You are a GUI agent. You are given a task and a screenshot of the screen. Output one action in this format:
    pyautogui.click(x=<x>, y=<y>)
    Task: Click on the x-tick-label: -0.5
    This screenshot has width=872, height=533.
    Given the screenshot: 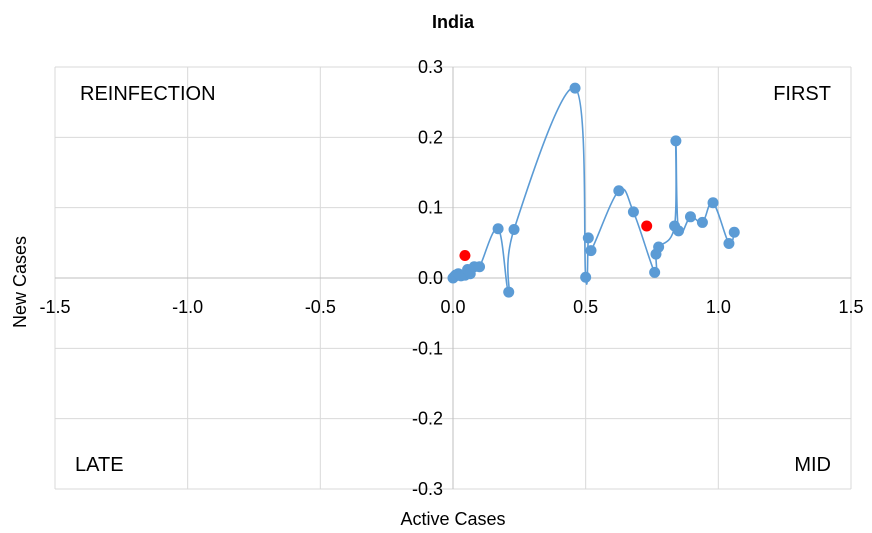 What is the action you would take?
    pyautogui.click(x=320, y=307)
    